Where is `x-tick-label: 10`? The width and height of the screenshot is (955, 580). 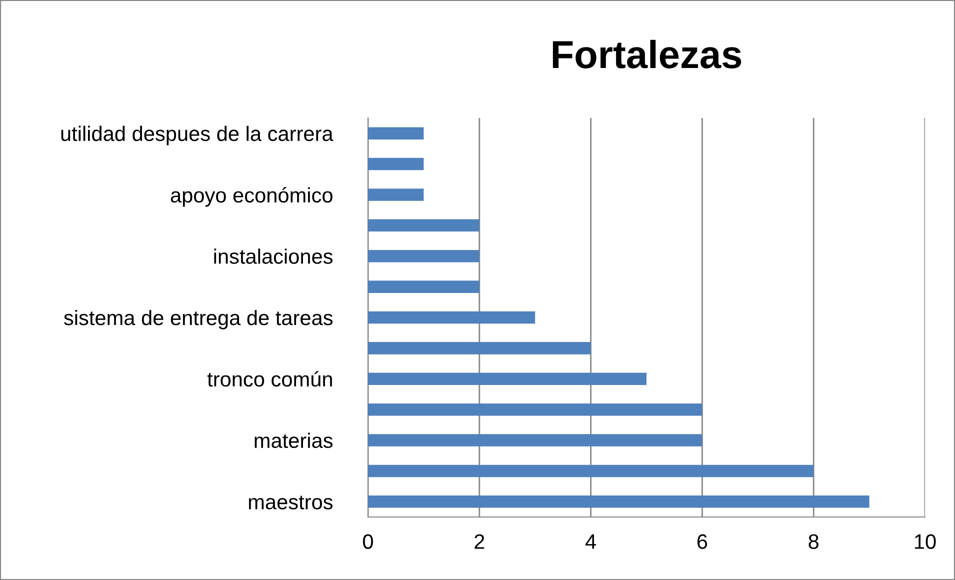
x-tick-label: 10 is located at coordinates (925, 541).